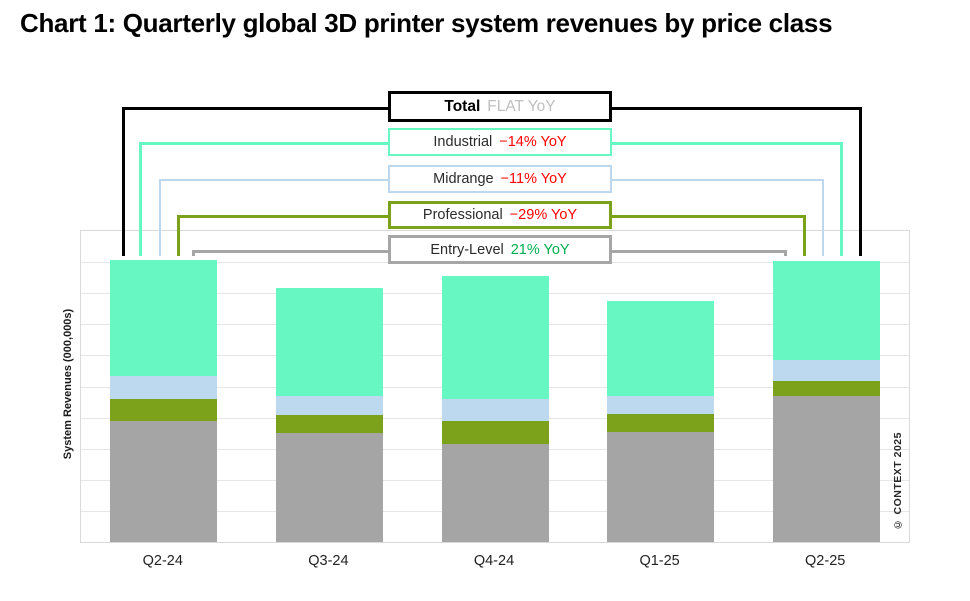  I want to click on legend-callout-industrial: Industrial −14% YoY, so click(500, 142).